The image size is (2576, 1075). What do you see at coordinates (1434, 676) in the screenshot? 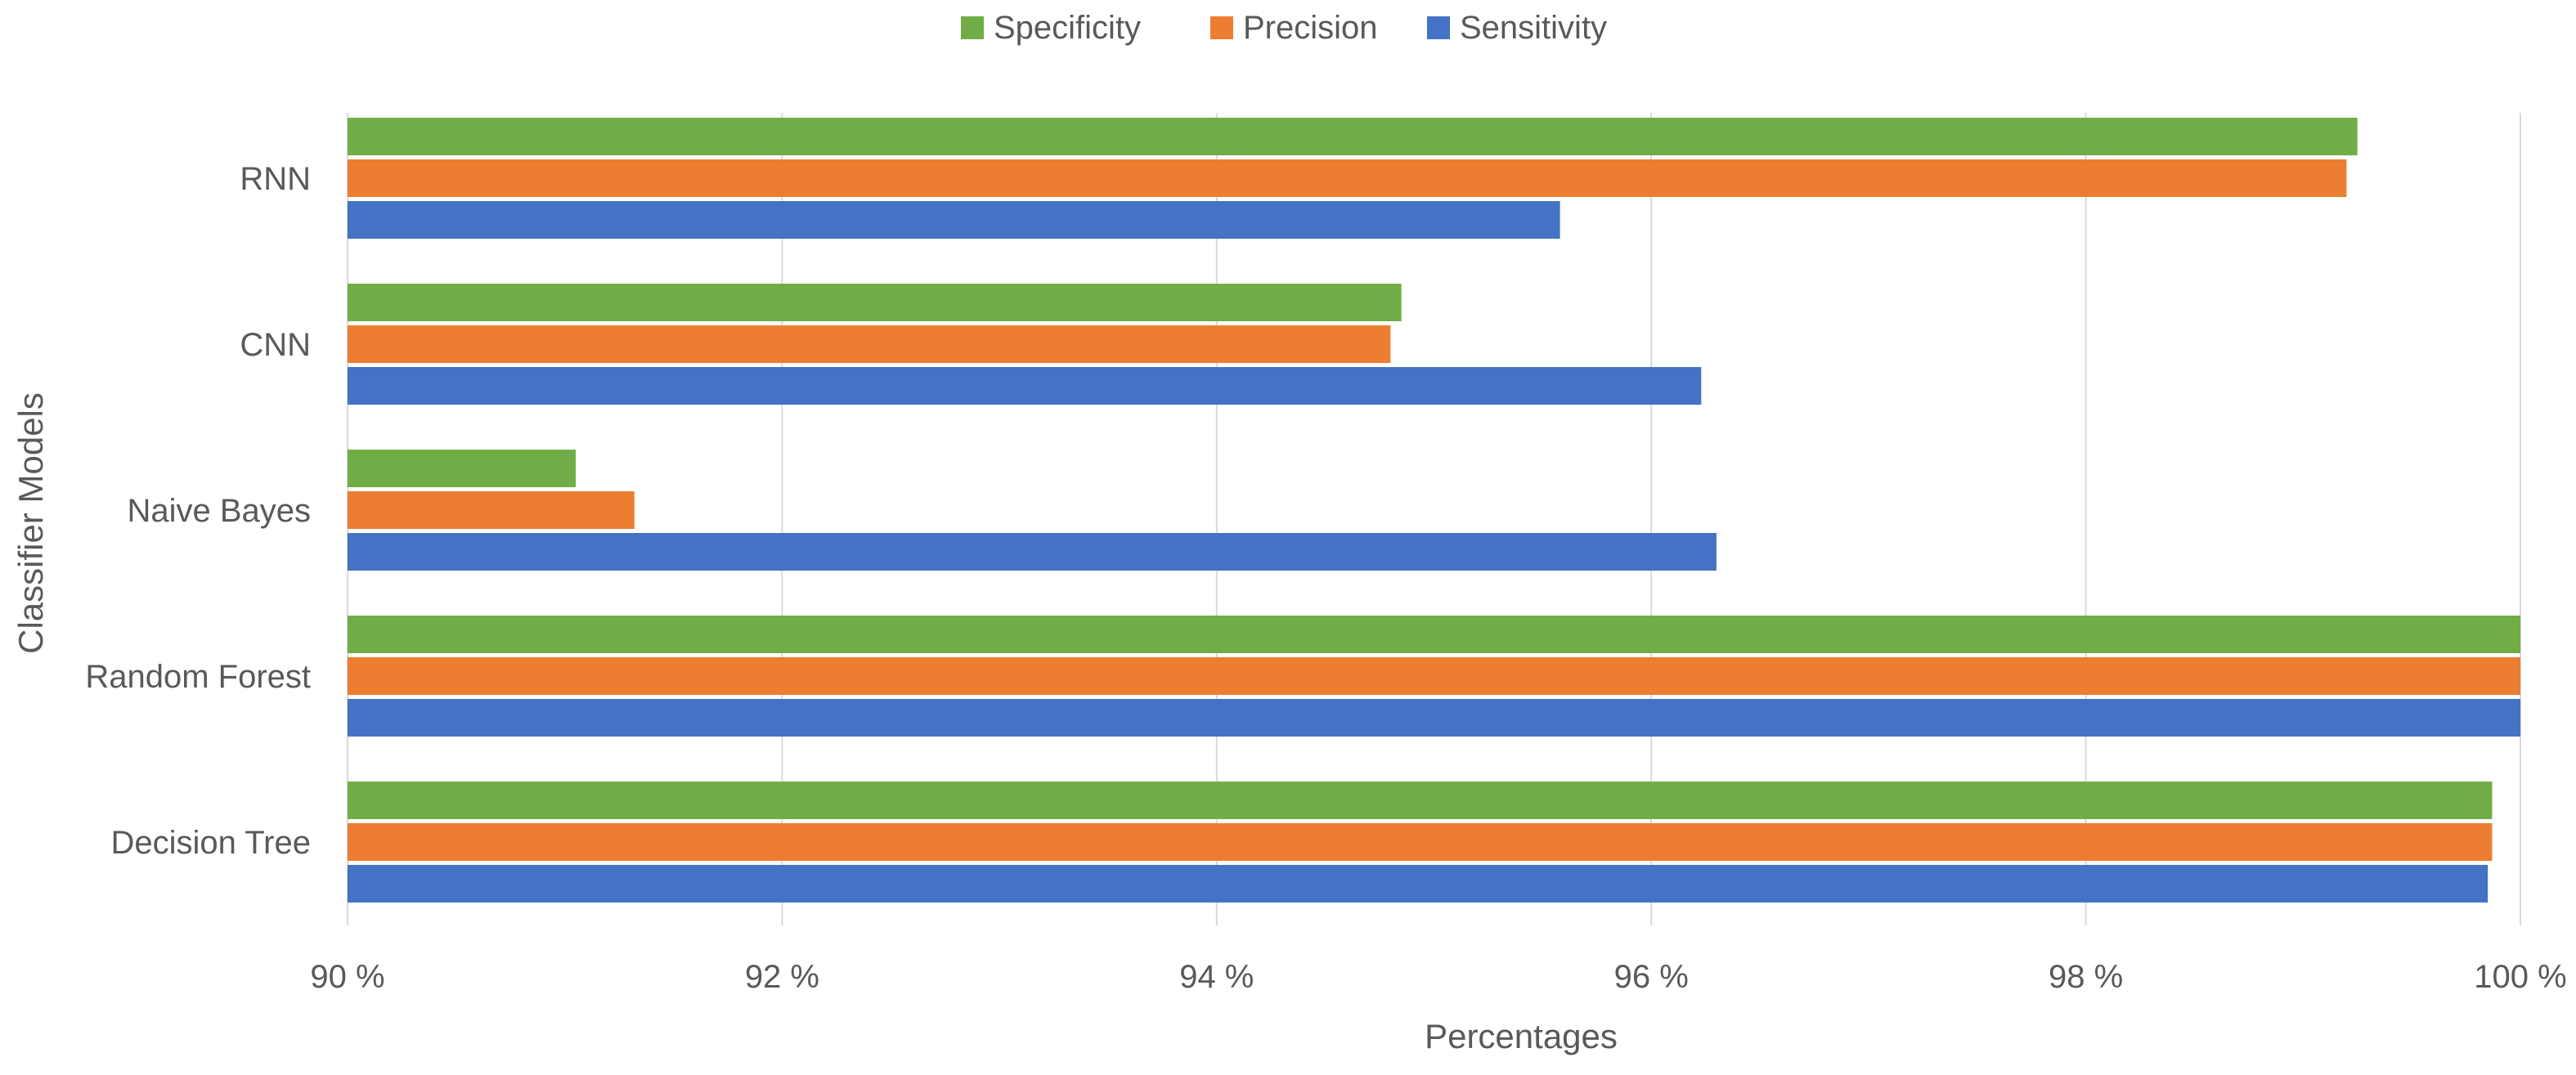
I see `bar-precision-random-forest` at bounding box center [1434, 676].